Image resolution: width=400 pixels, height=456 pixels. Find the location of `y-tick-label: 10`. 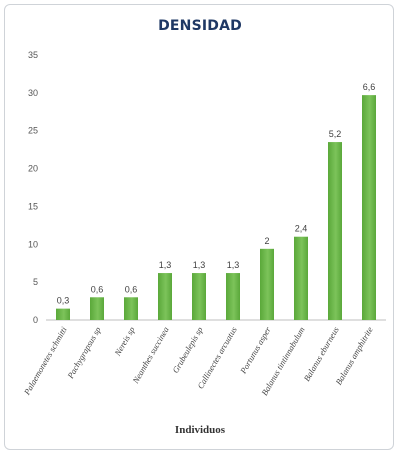

y-tick-label: 10 is located at coordinates (33, 244).